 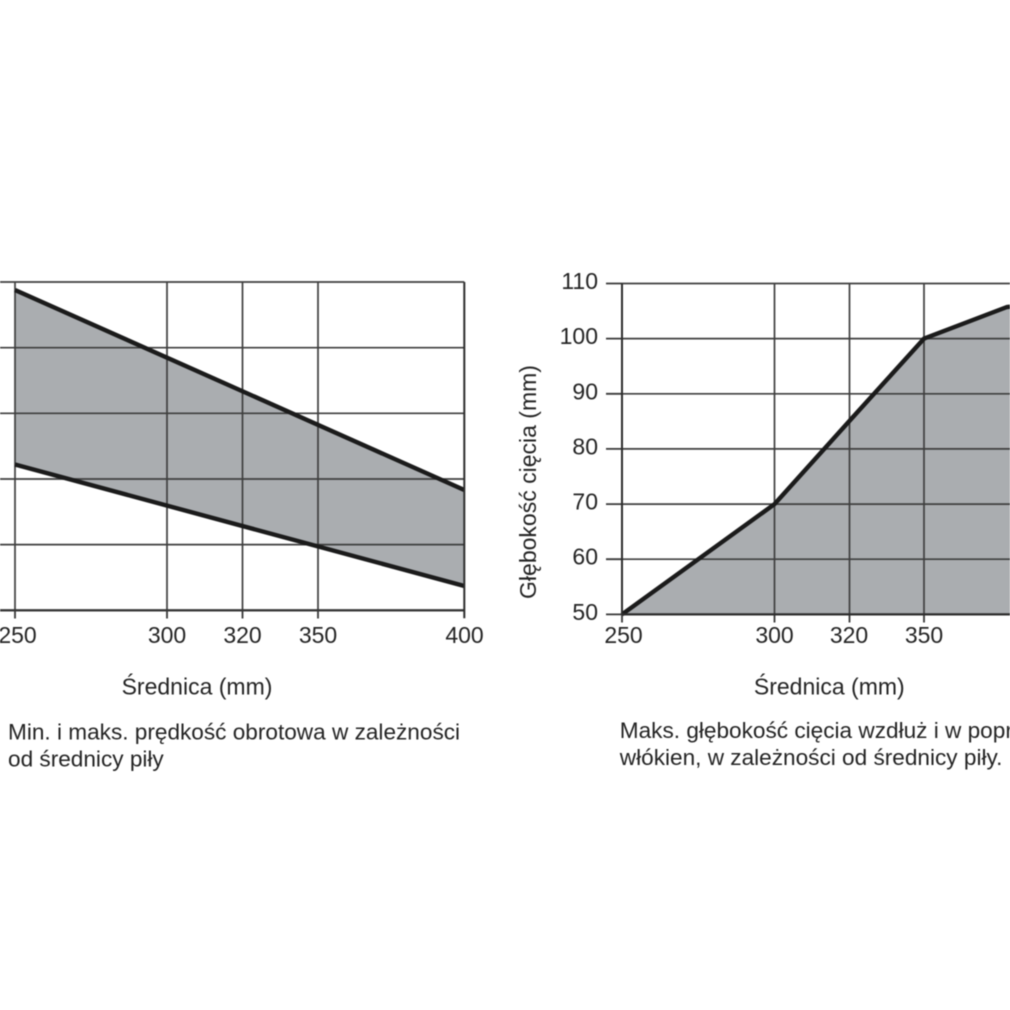 I want to click on svg-text: 400, so click(x=464, y=635).